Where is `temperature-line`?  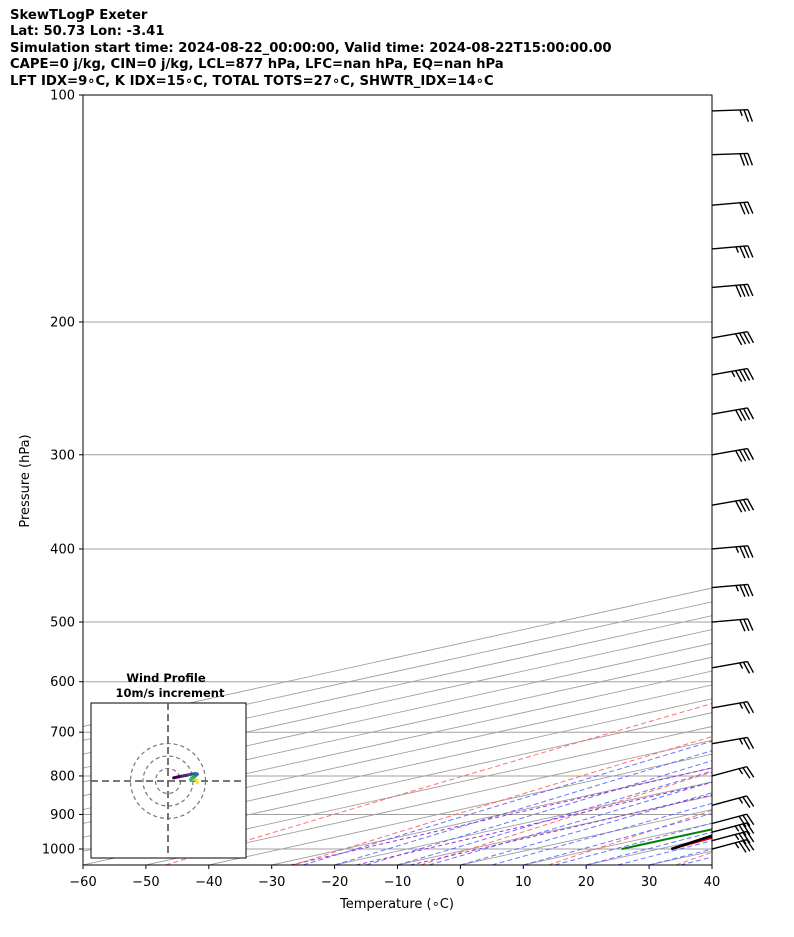
temperature-line is located at coordinates (691, 843).